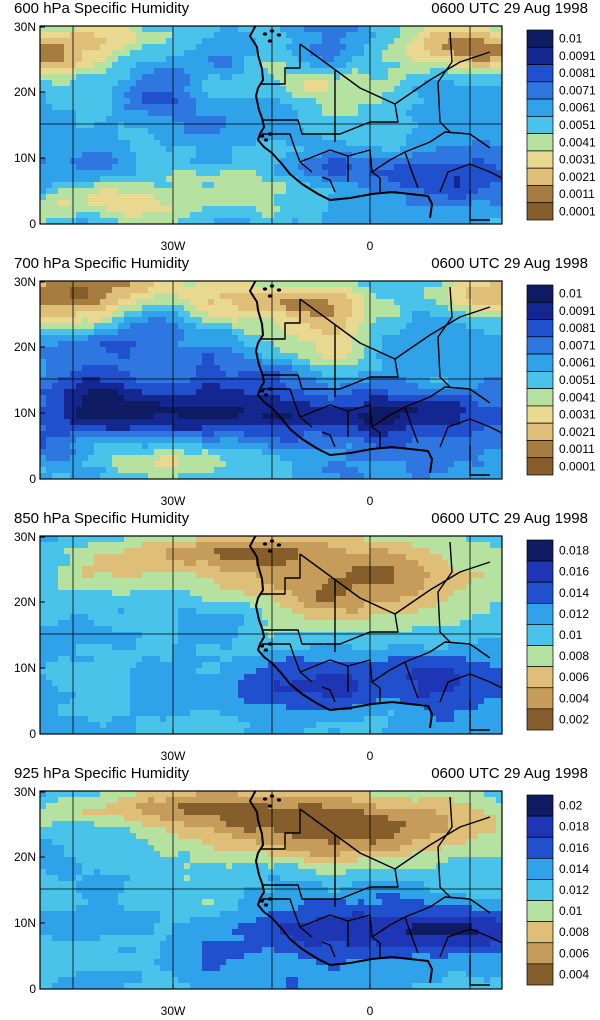  I want to click on colorbar-label: 0.006, so click(574, 953).